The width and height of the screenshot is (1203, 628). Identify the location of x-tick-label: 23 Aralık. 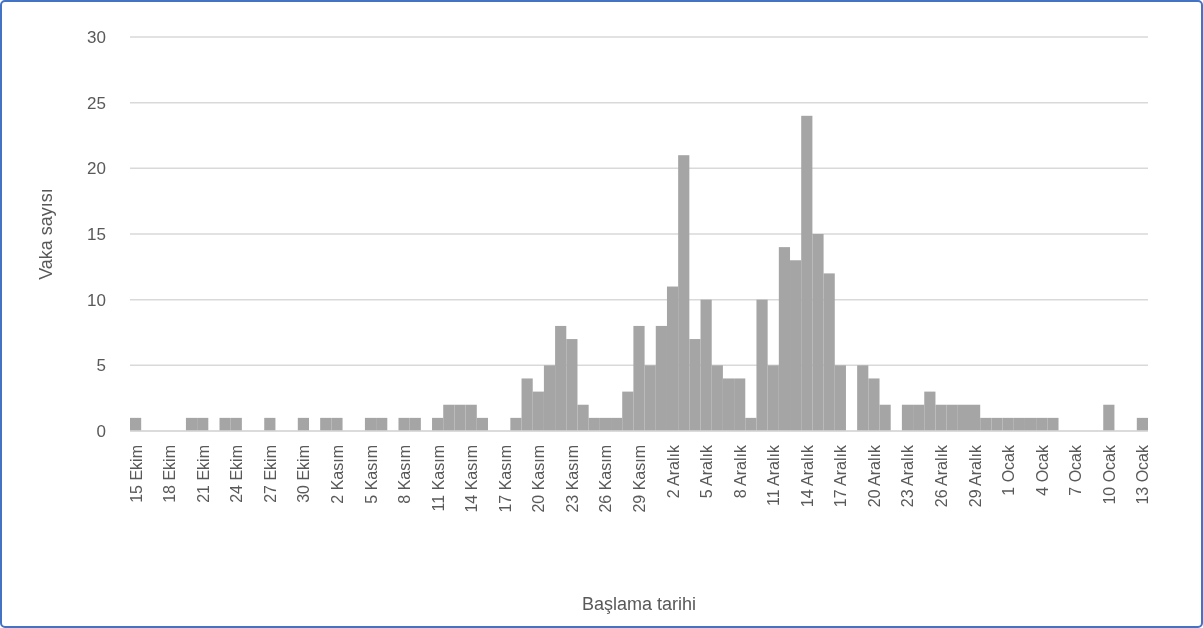
(908, 476).